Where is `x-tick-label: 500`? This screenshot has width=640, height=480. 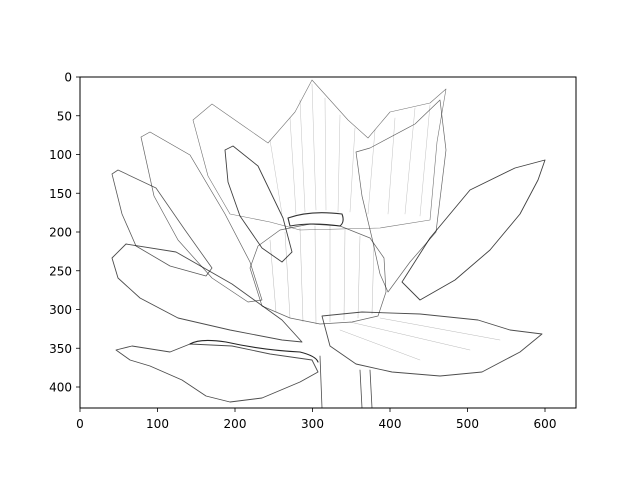
x-tick-label: 500 is located at coordinates (467, 424).